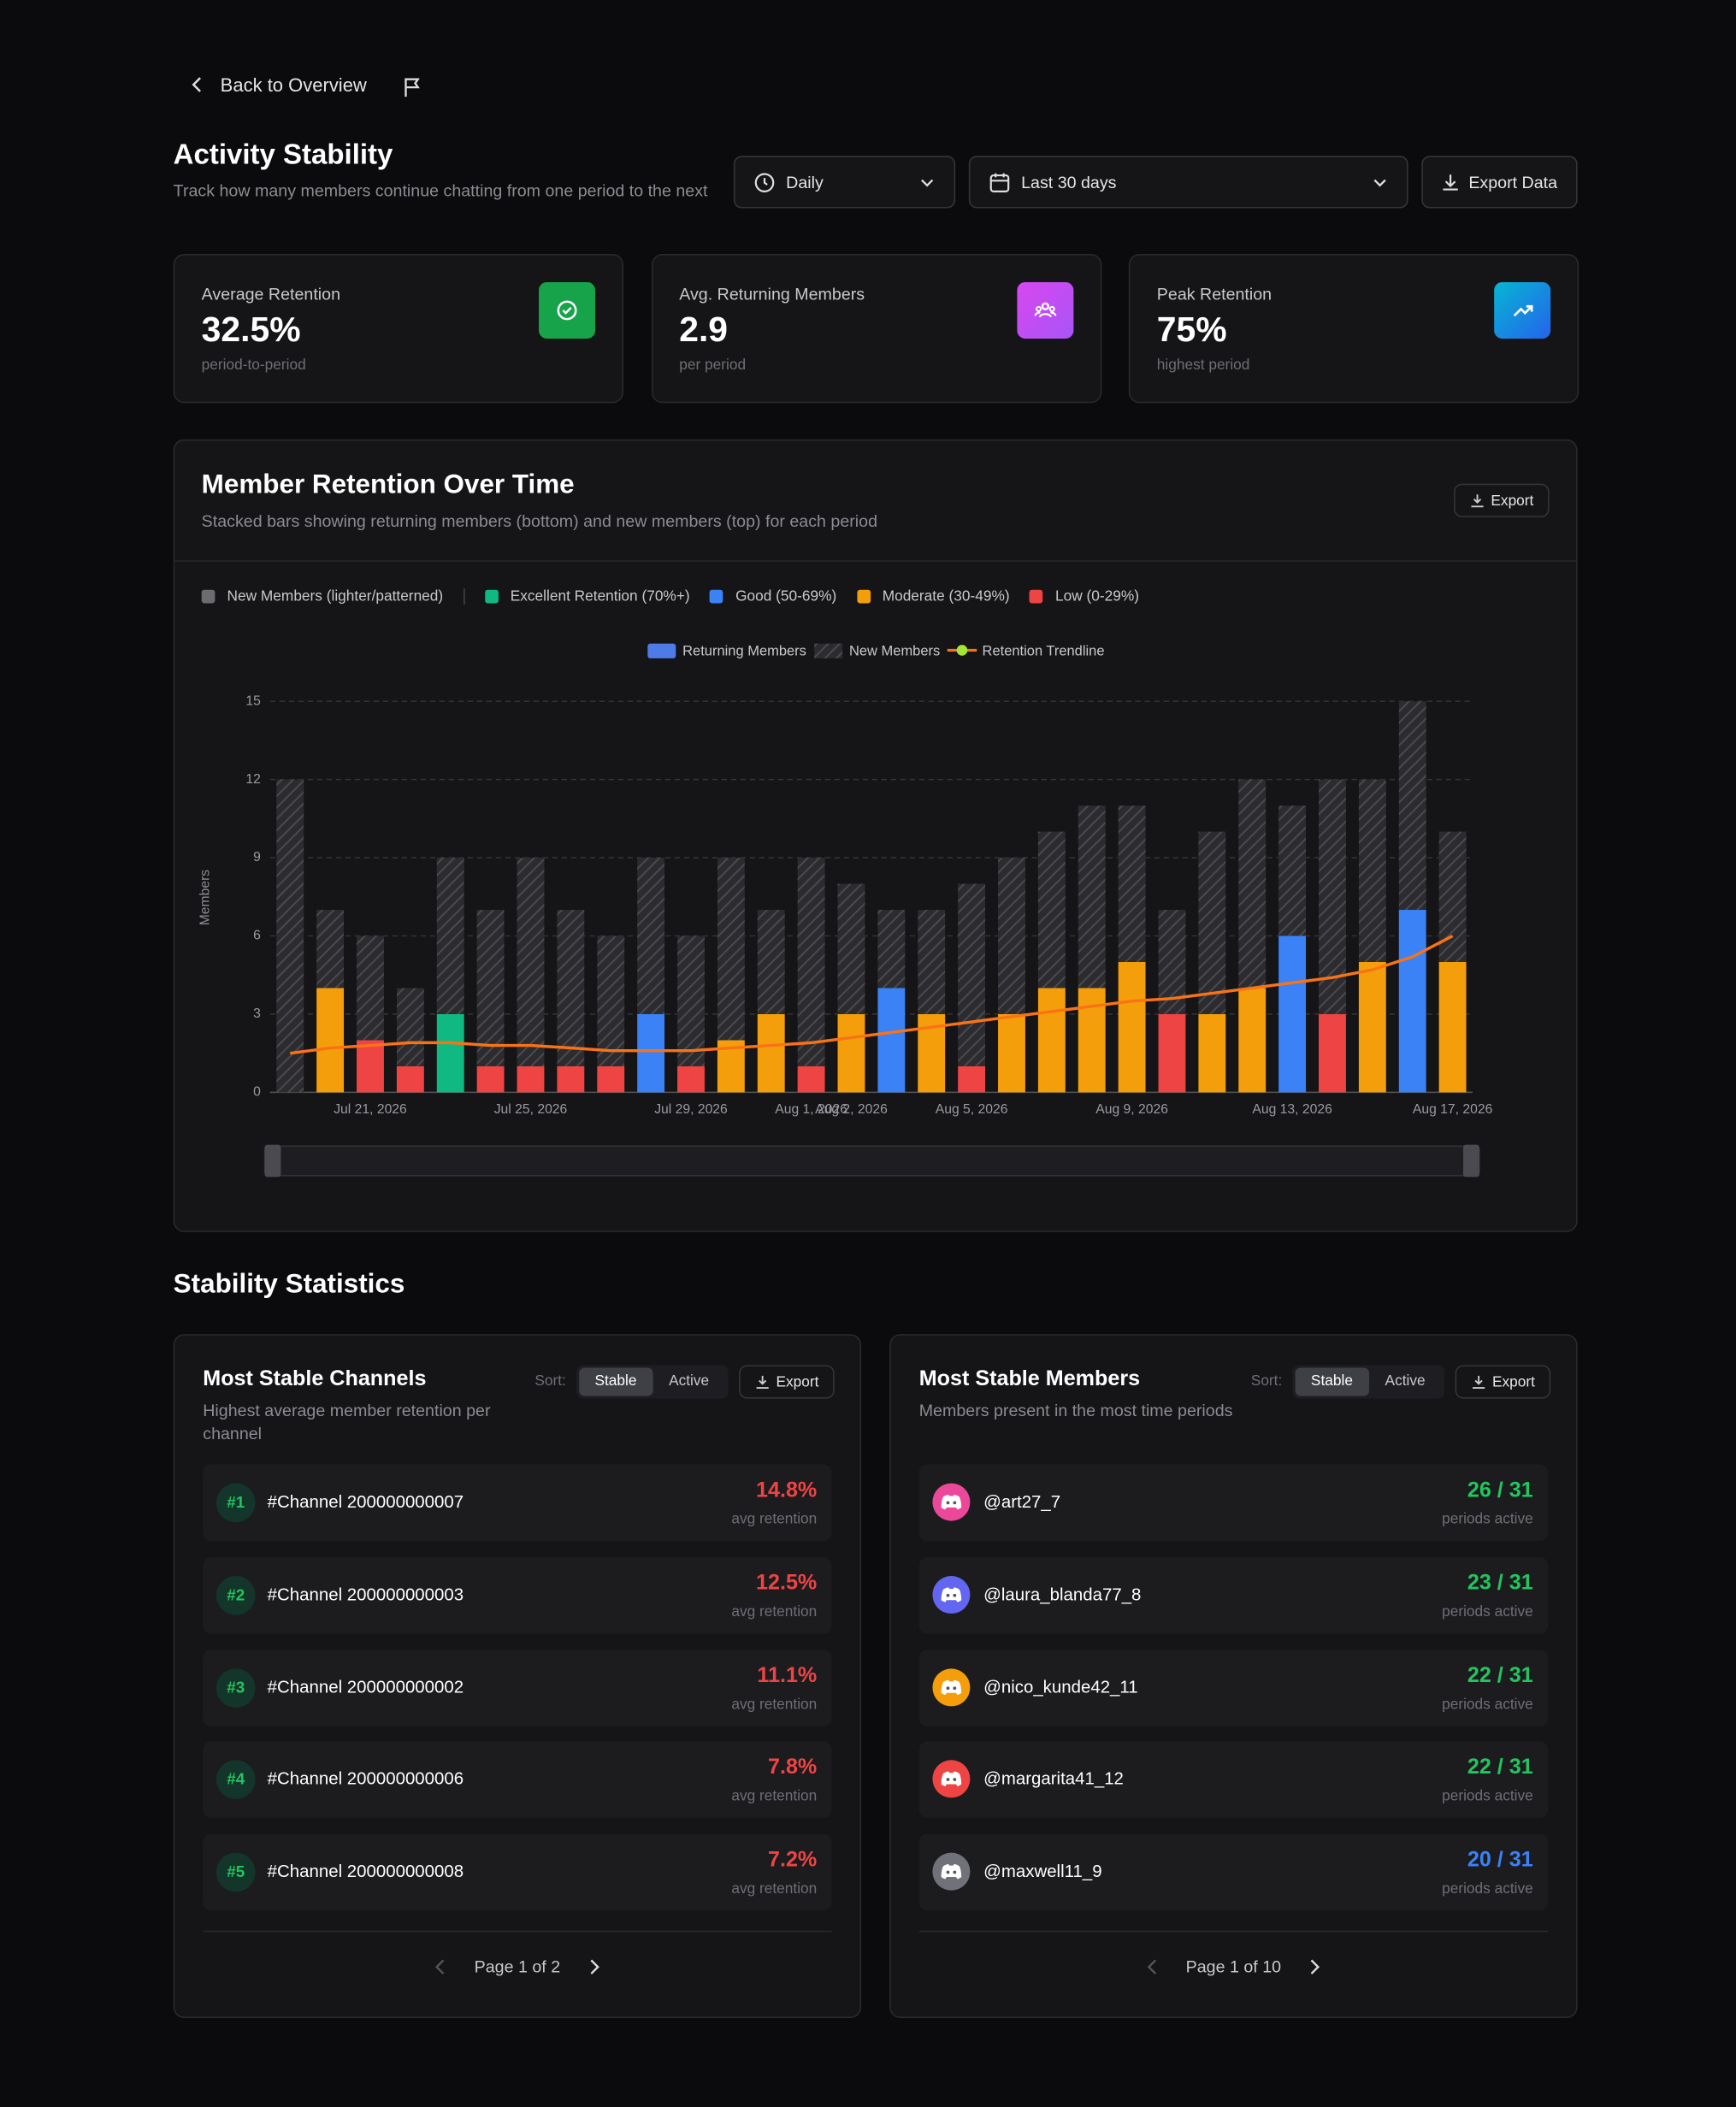  Describe the element at coordinates (517, 1967) in the screenshot. I see `page-label: Page 1 of 2` at that location.